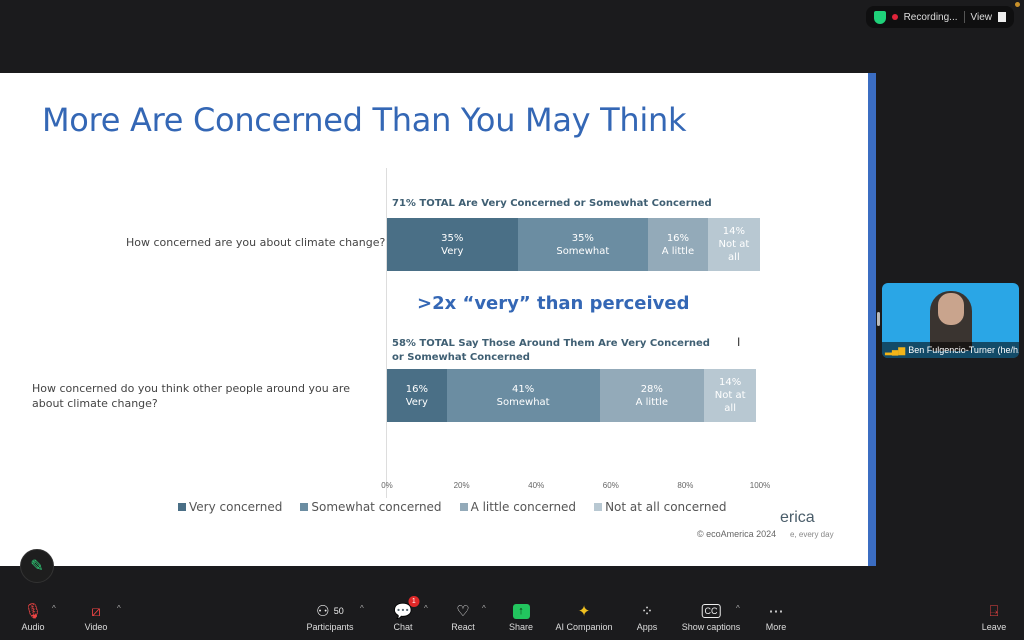  What do you see at coordinates (660, 507) in the screenshot?
I see `legend-item: Not at all concerned` at bounding box center [660, 507].